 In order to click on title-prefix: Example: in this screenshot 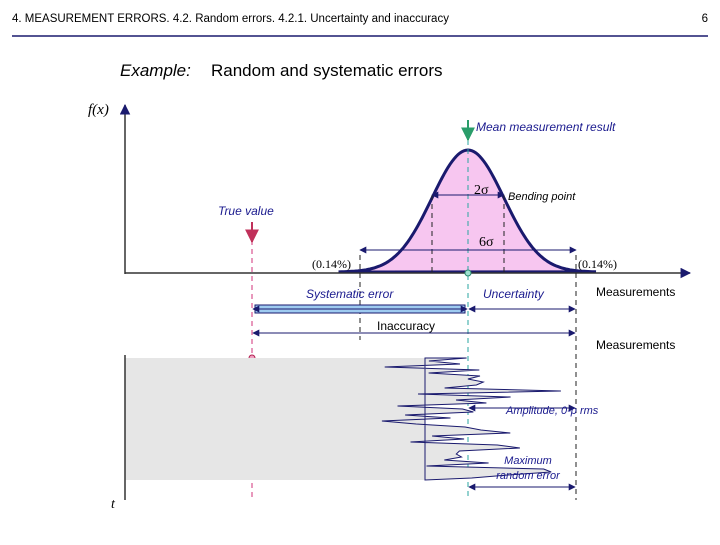, I will do `click(155, 70)`.